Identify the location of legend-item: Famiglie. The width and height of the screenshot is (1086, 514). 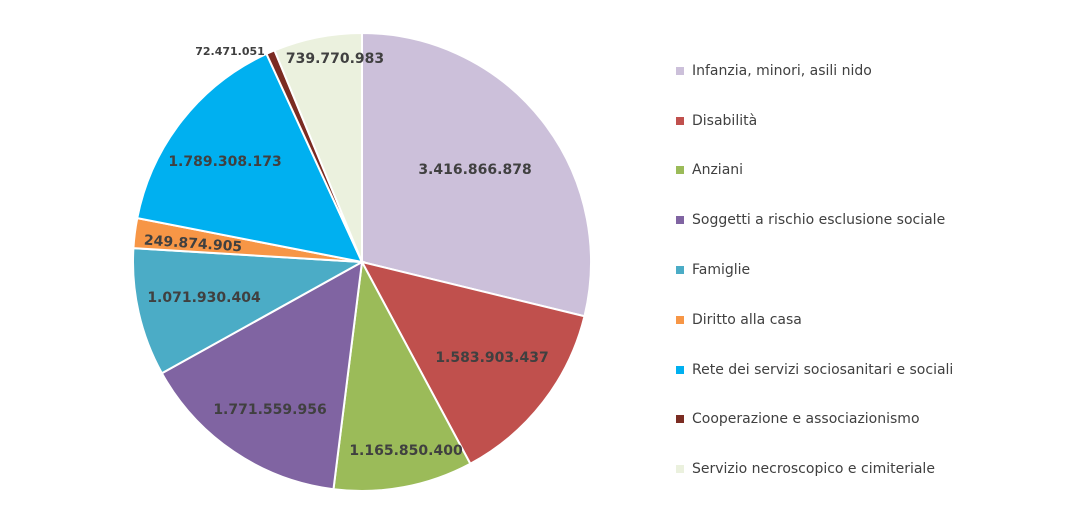
(814, 277).